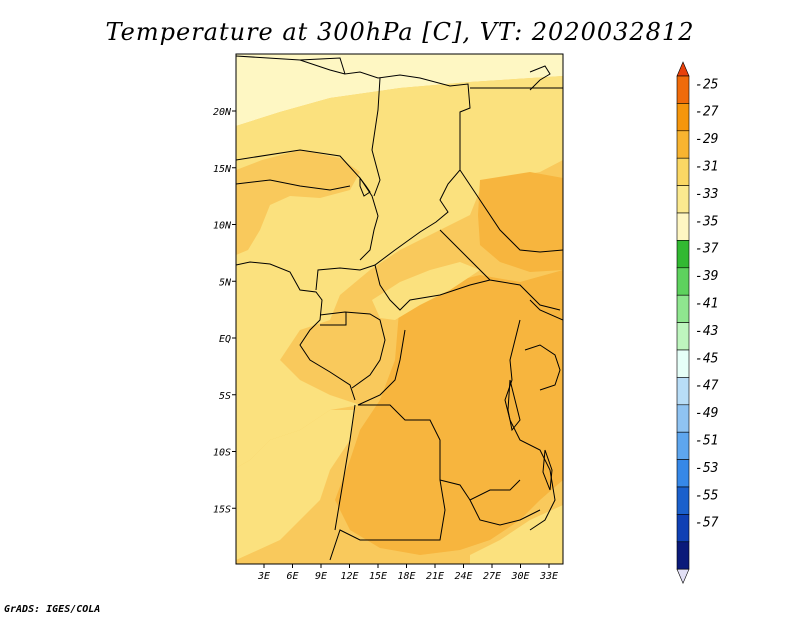 The height and width of the screenshot is (618, 800). Describe the element at coordinates (707, 523) in the screenshot. I see `colorbar-label: -57` at that location.